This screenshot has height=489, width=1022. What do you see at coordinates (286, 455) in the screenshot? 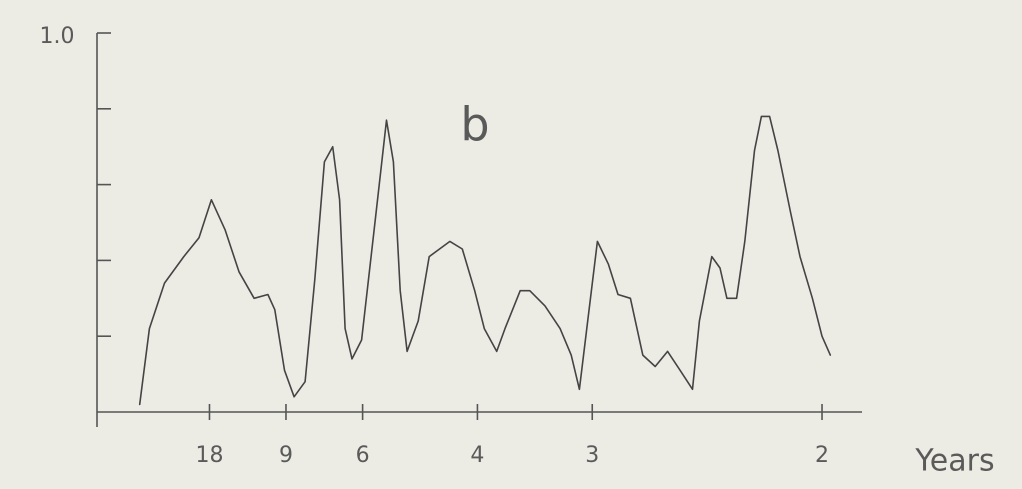
I see `x-tick-label: 9` at bounding box center [286, 455].